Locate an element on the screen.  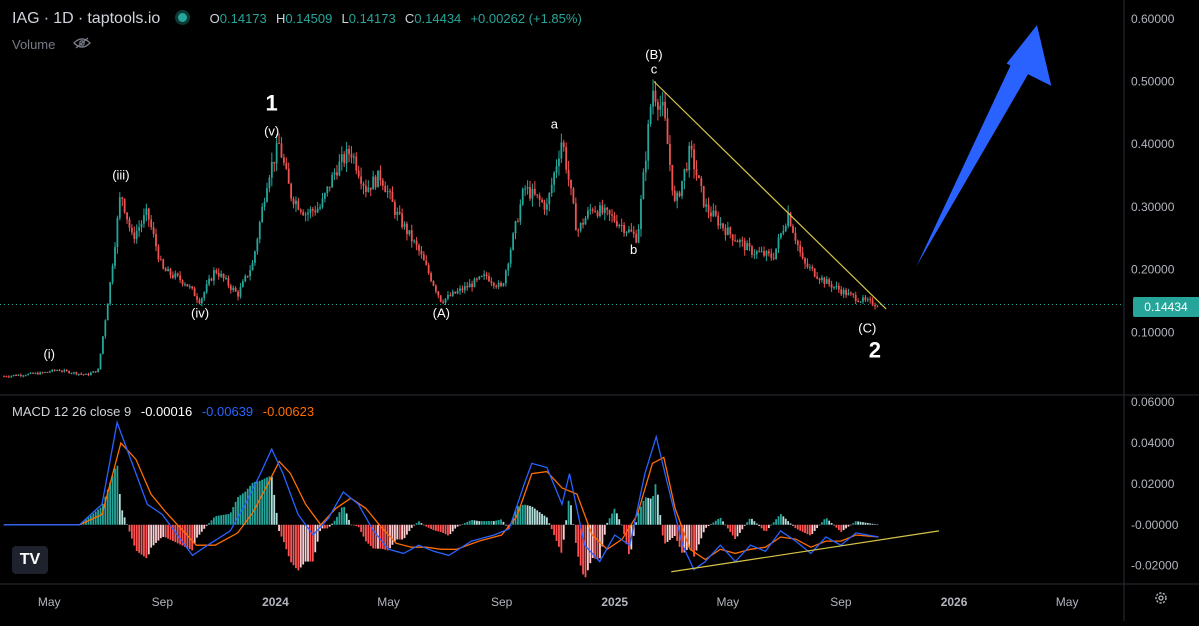
tradingview-logo: TV is located at coordinates (30, 560).